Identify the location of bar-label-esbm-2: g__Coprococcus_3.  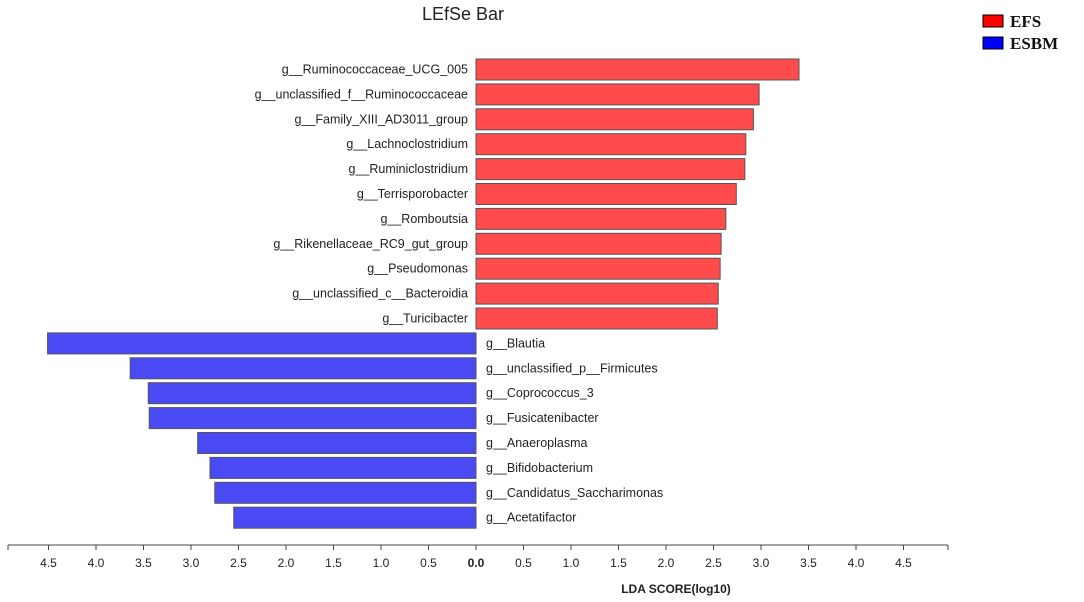
(540, 393).